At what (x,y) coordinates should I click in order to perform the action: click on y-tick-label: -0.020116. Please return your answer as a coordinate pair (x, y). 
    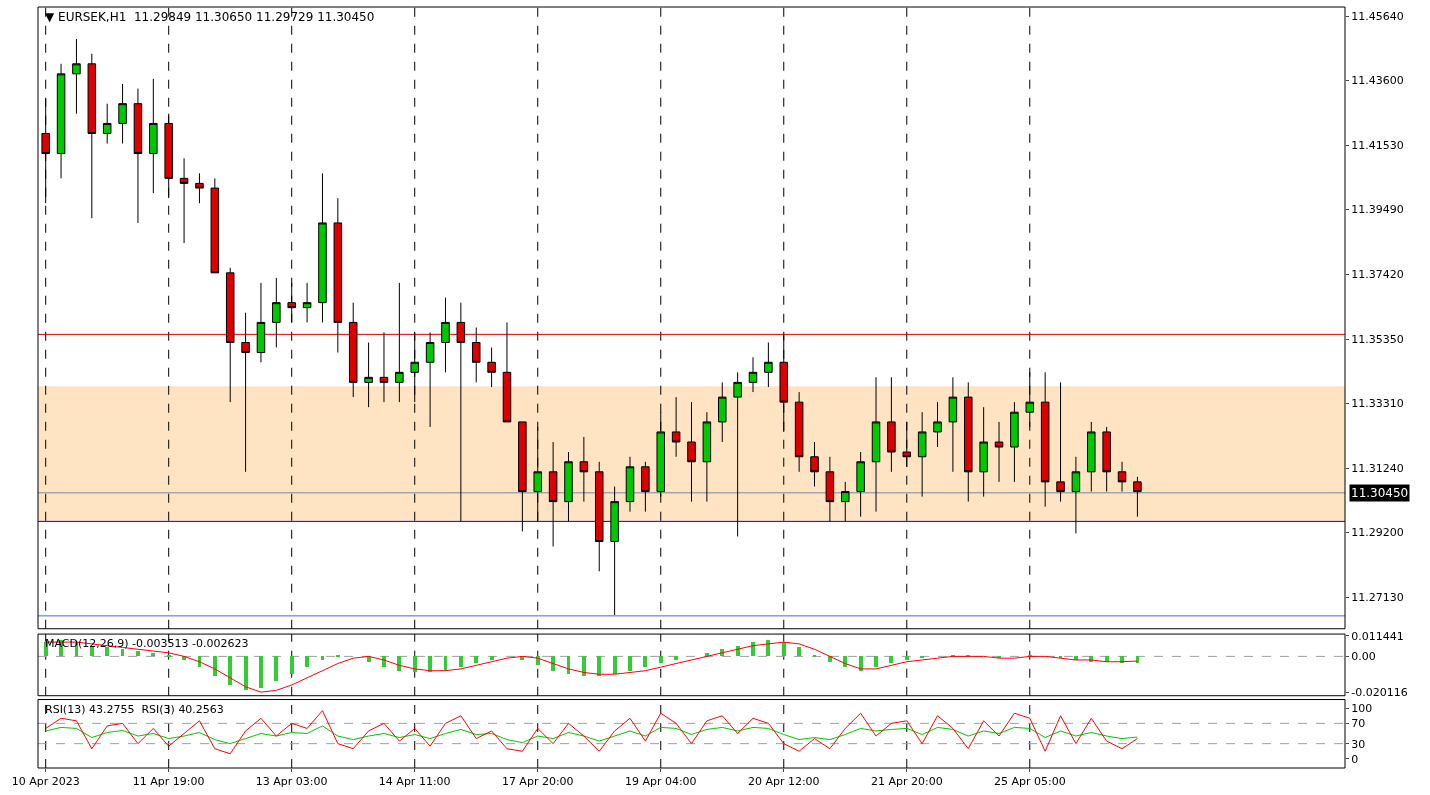
    Looking at the image, I should click on (1379, 693).